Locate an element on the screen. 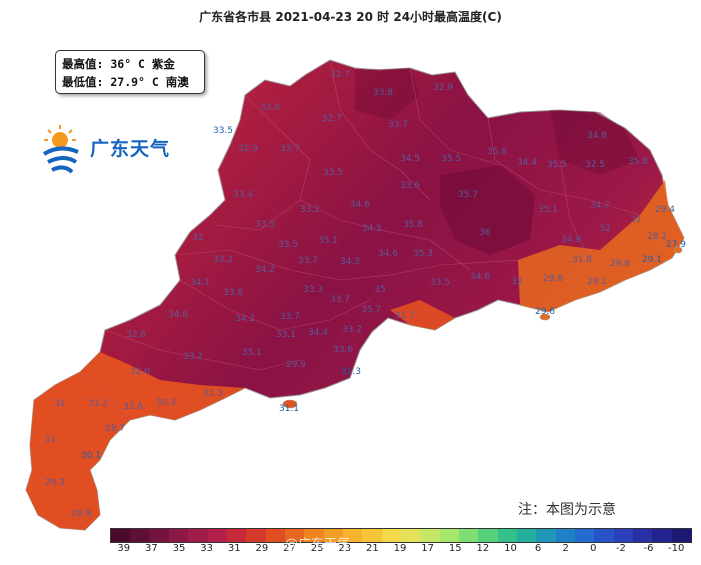 Image resolution: width=701 pixels, height=565 pixels. station-temp-label: 33.8 is located at coordinates (383, 93).